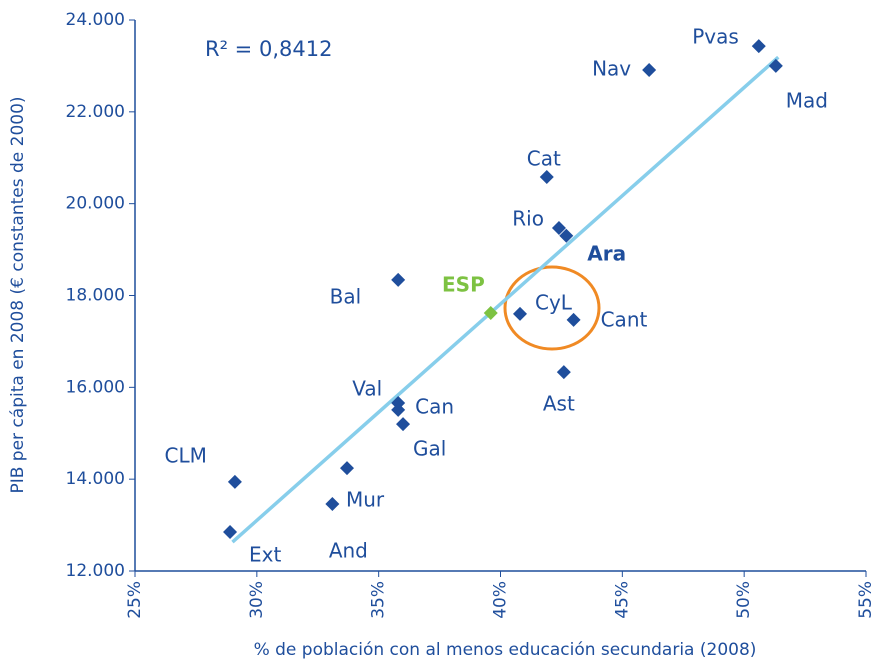  I want to click on x-tick-label: 30%, so click(257, 600).